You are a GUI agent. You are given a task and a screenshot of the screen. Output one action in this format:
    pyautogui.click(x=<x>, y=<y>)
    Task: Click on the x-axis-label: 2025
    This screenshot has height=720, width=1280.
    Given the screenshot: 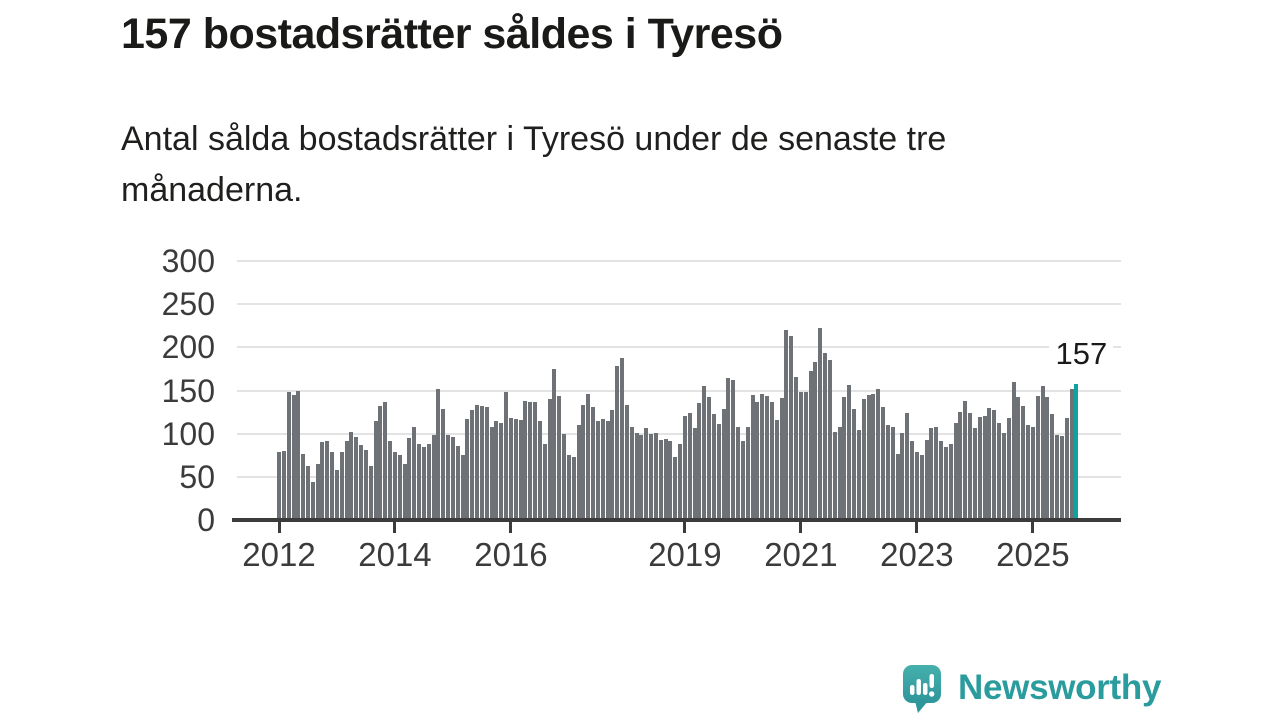 What is the action you would take?
    pyautogui.click(x=1033, y=554)
    